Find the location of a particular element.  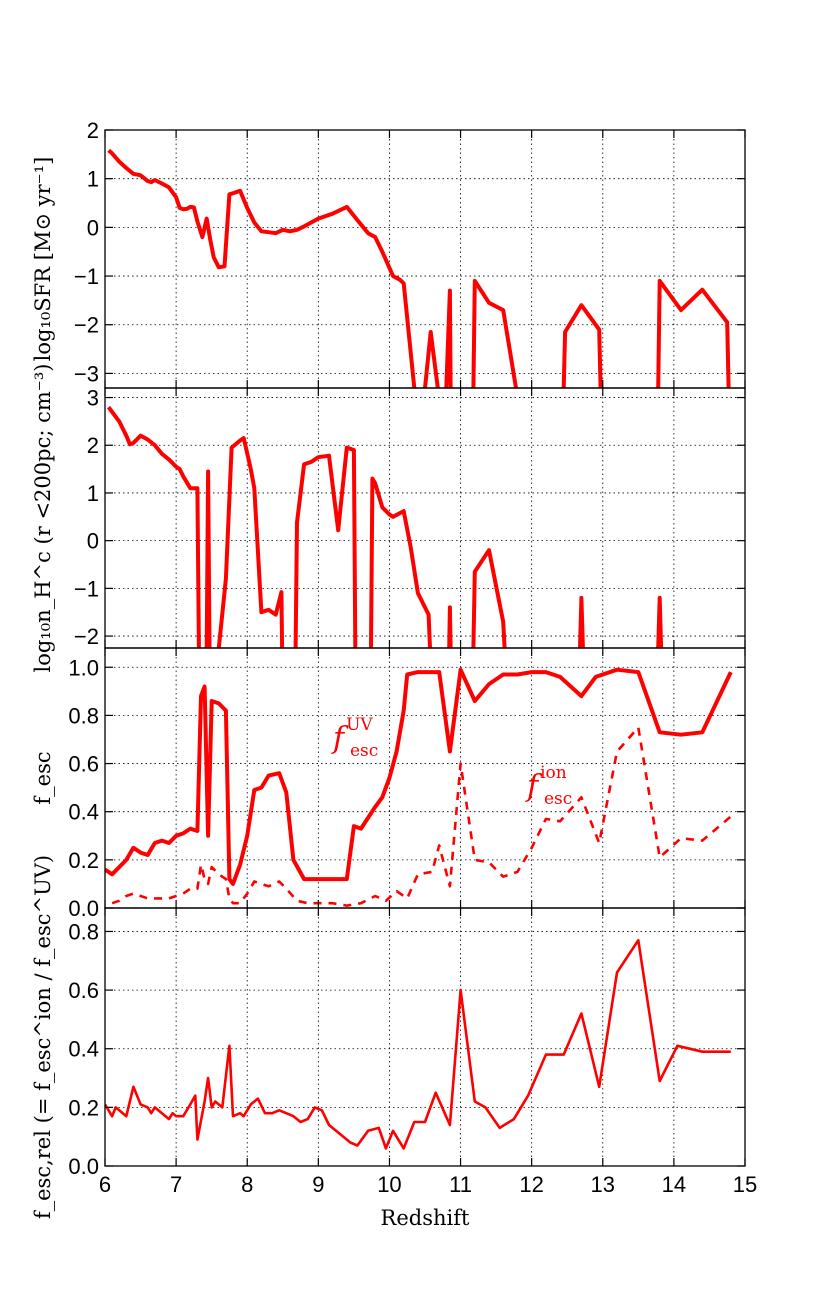

x-tick-label: 12 is located at coordinates (531, 1184).